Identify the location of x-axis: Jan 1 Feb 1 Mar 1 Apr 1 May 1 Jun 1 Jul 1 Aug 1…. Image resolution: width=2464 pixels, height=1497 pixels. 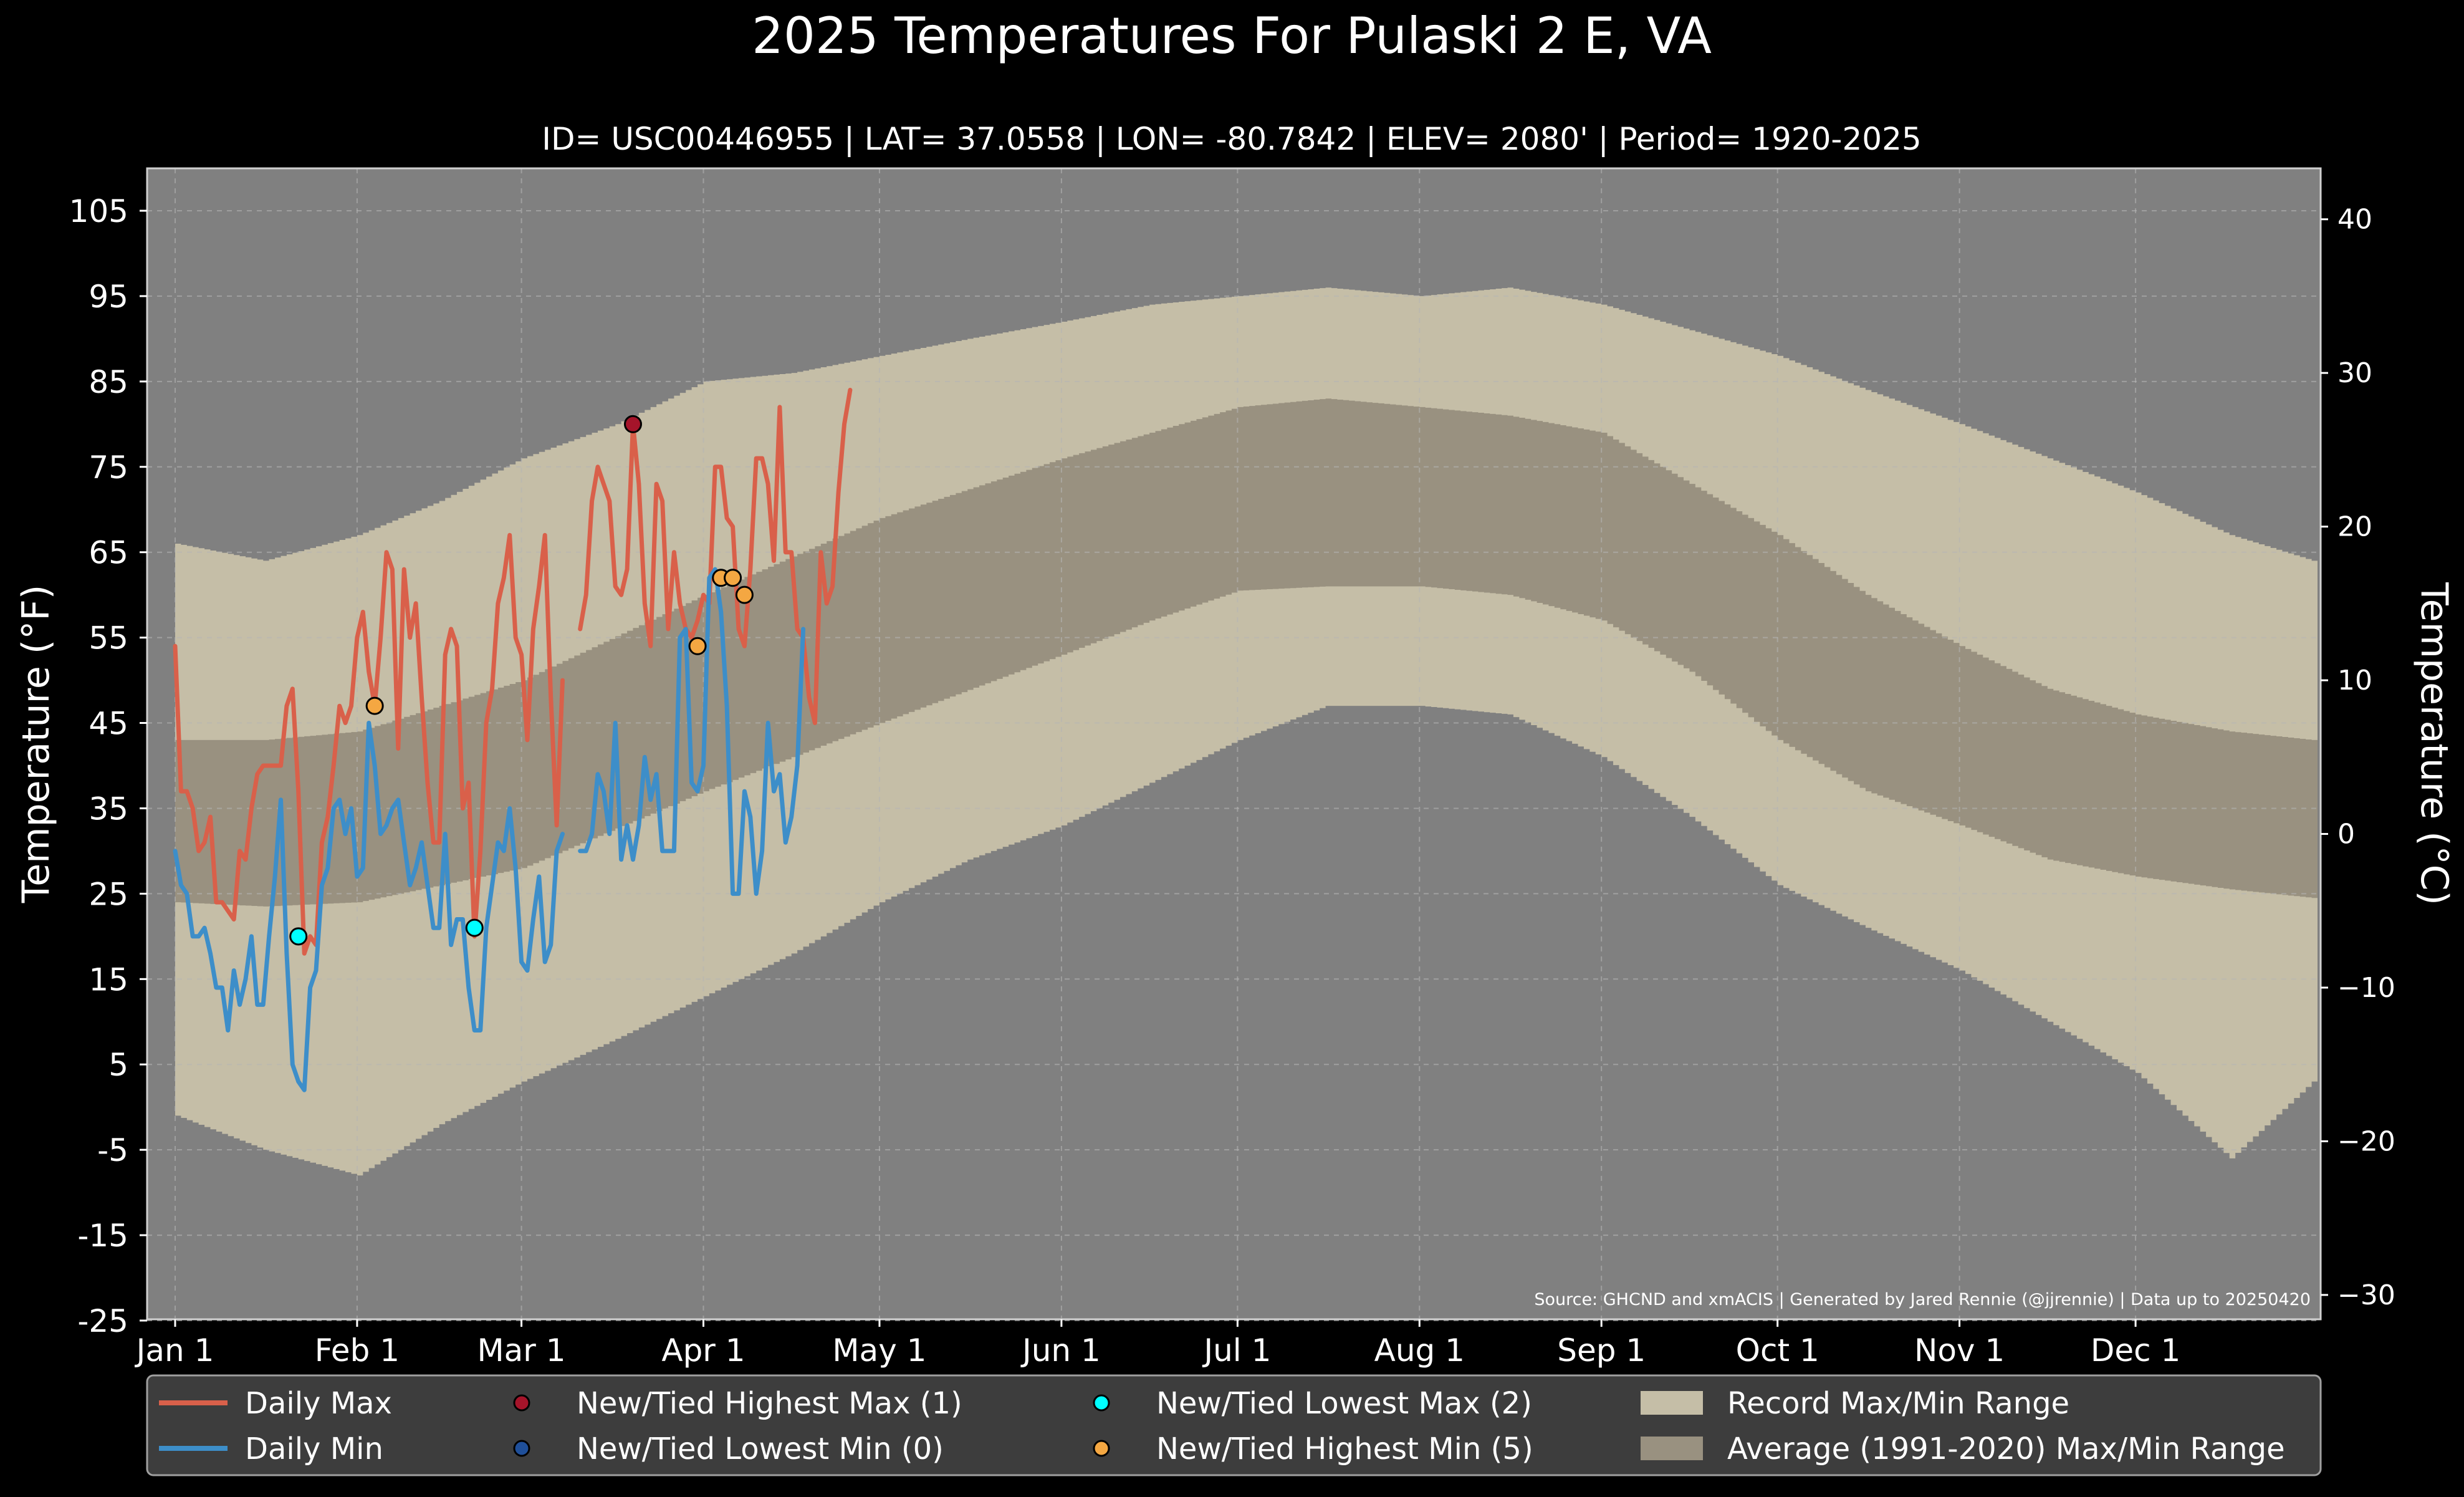
(1157, 1344).